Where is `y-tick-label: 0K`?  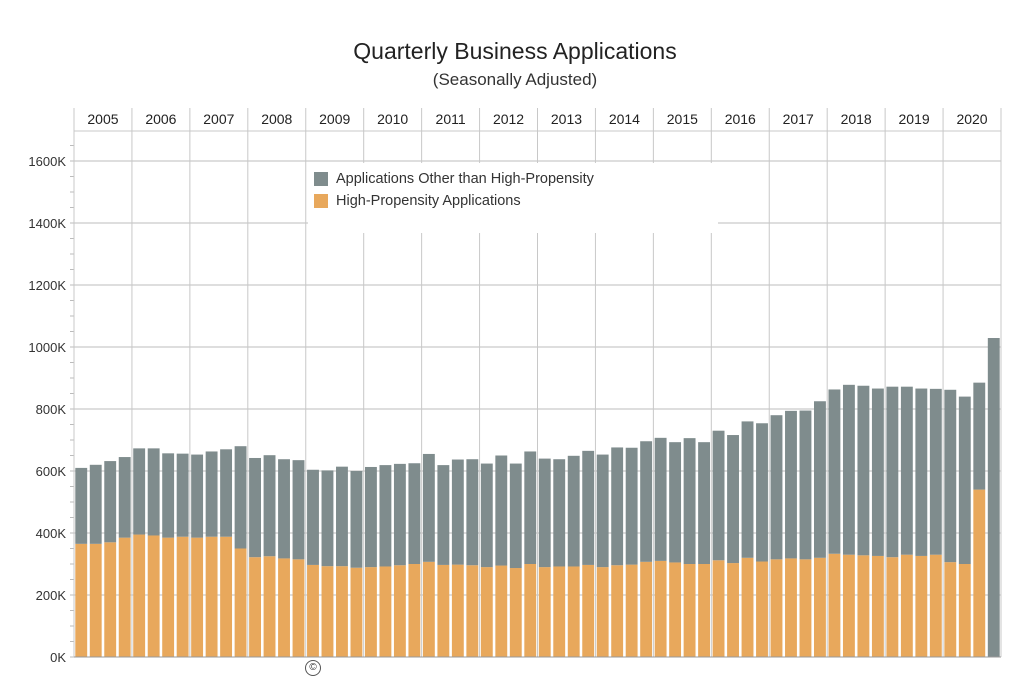 y-tick-label: 0K is located at coordinates (58, 657).